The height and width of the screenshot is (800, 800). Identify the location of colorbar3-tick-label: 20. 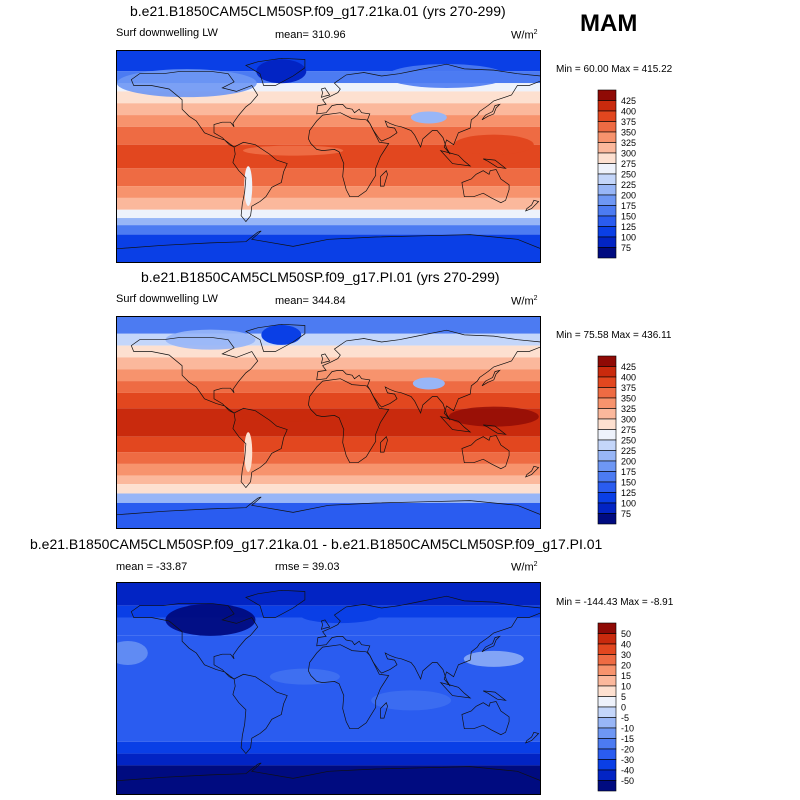
(626, 666).